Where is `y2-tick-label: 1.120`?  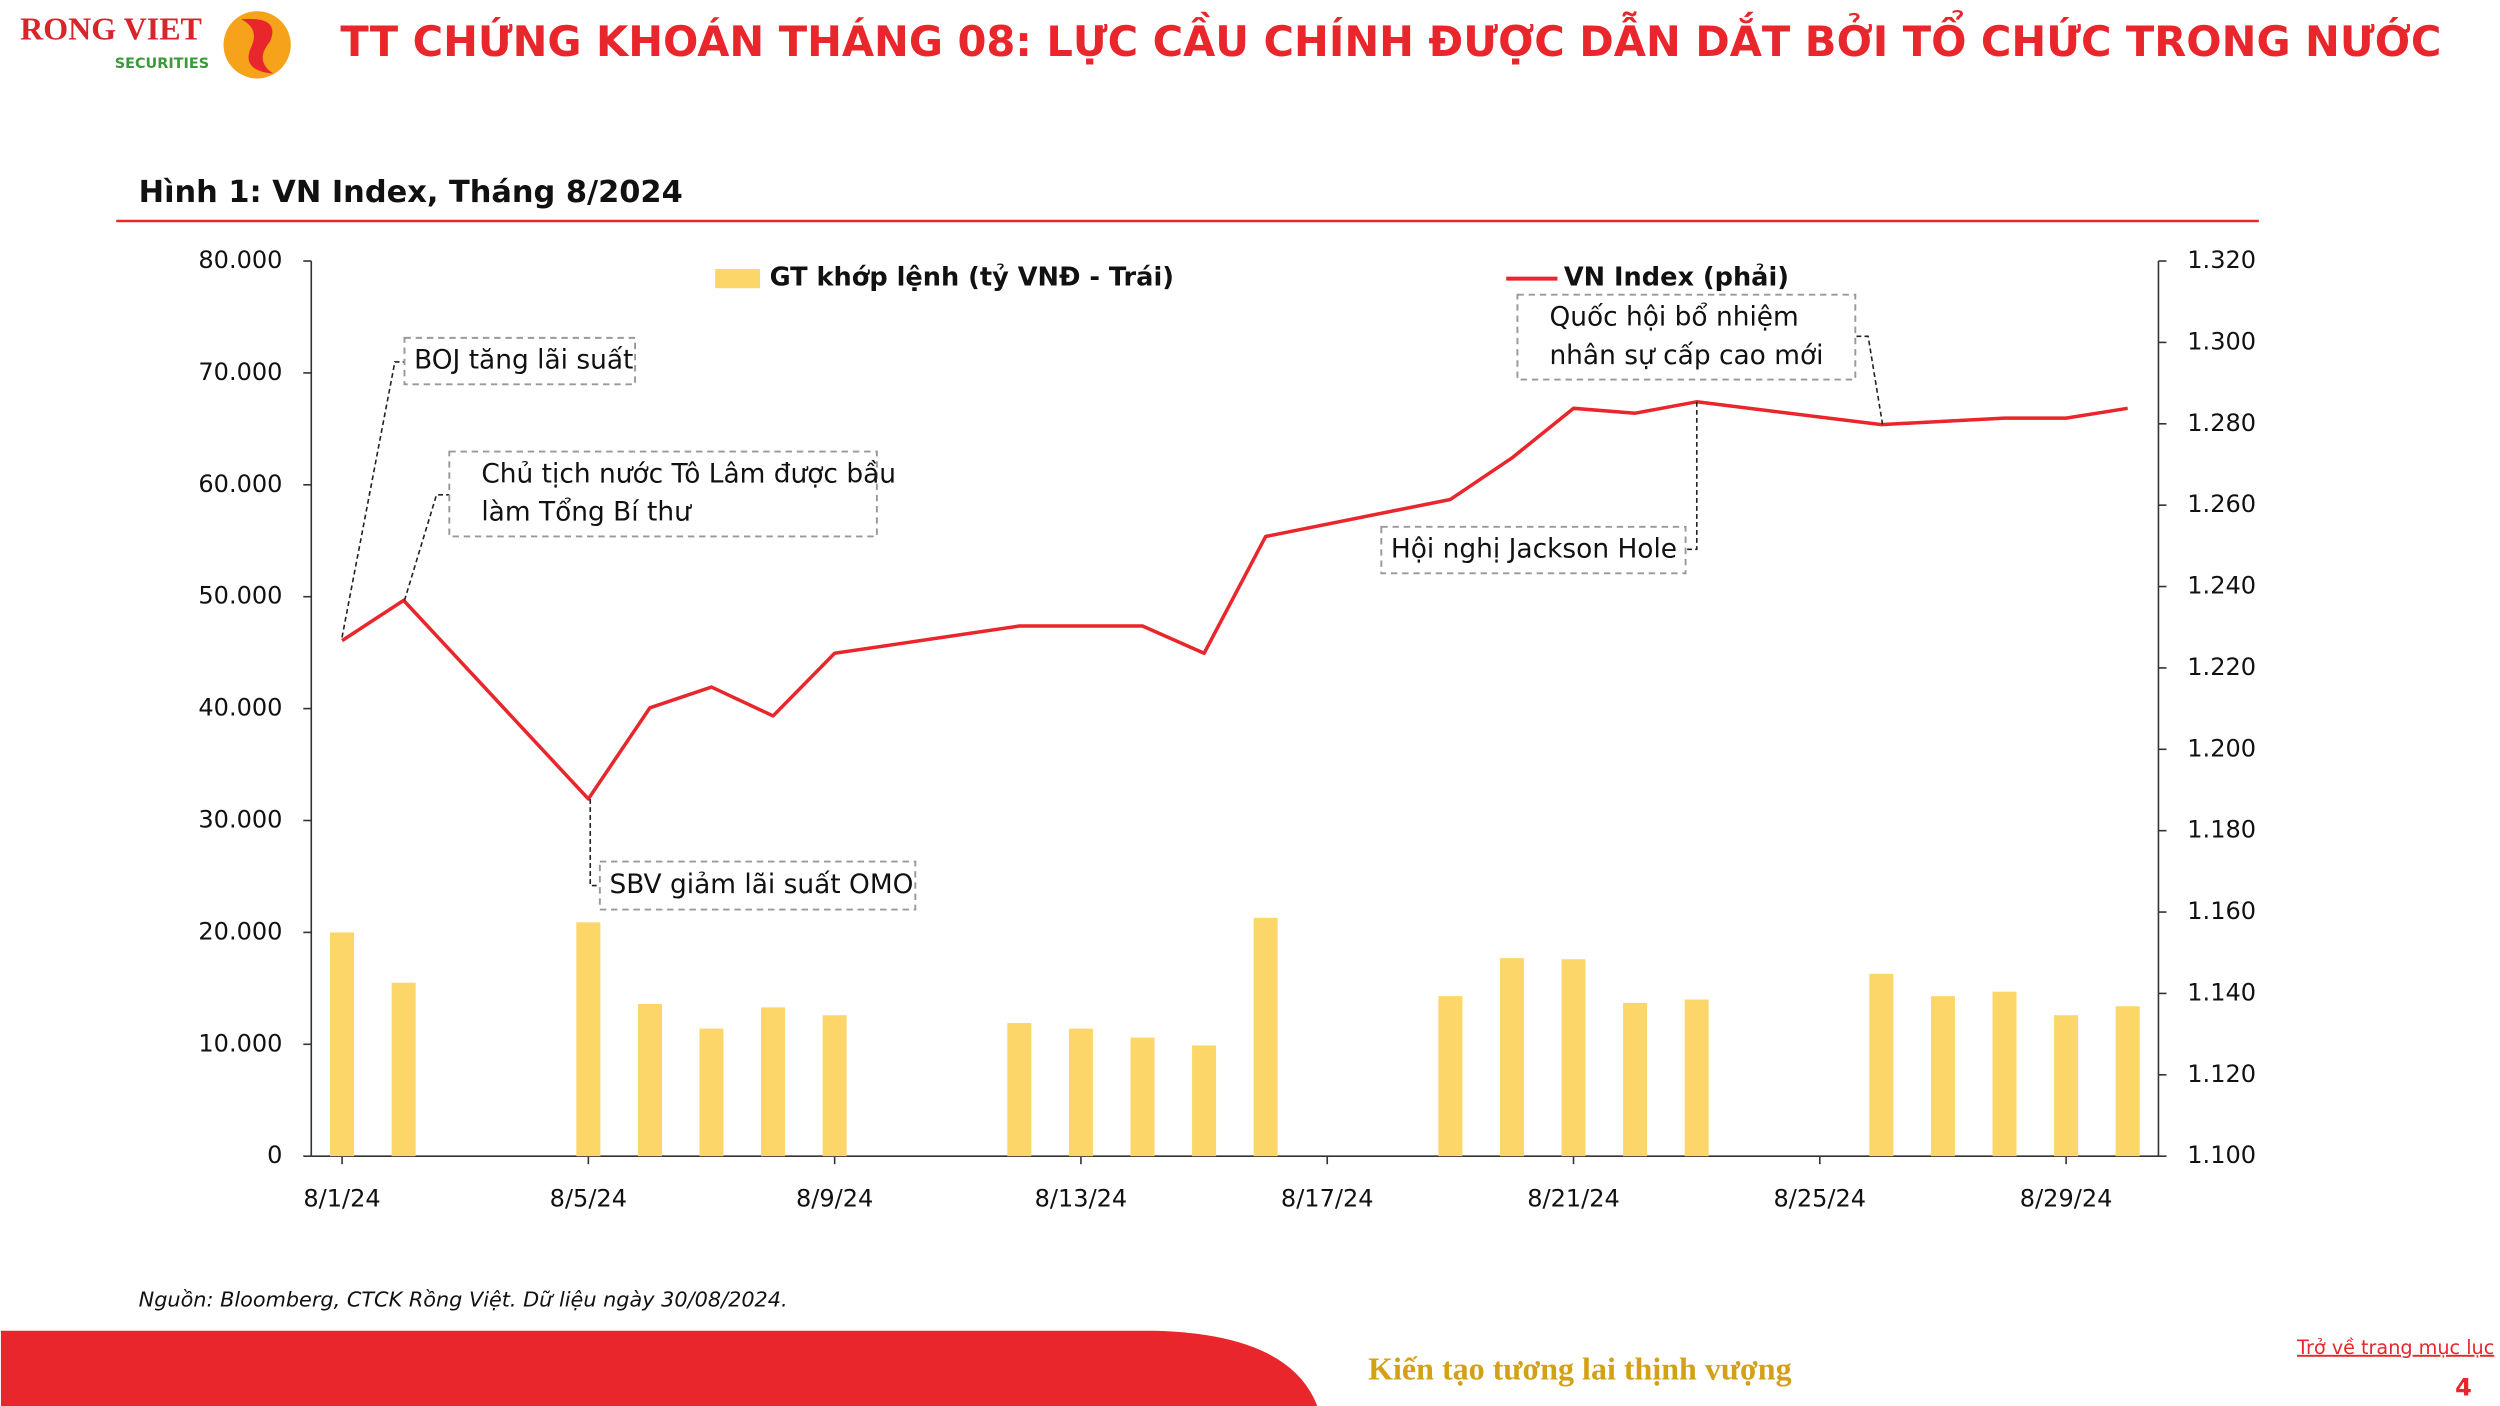
y2-tick-label: 1.120 is located at coordinates (2221, 1074).